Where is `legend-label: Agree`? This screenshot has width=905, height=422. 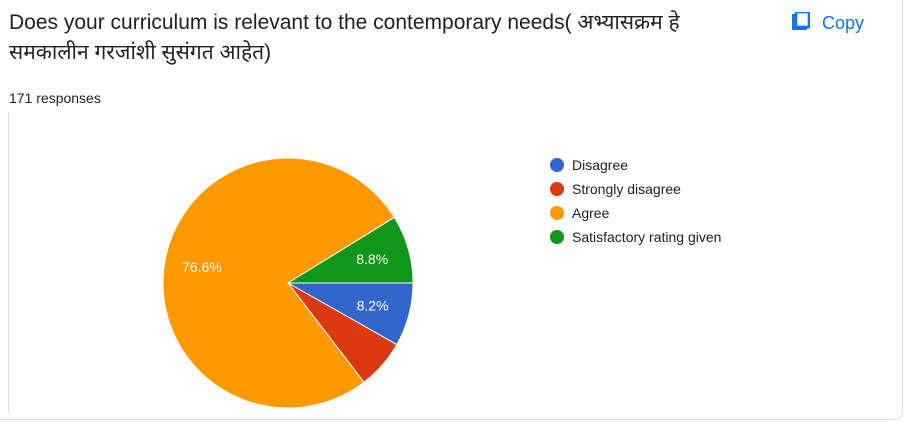 legend-label: Agree is located at coordinates (591, 213).